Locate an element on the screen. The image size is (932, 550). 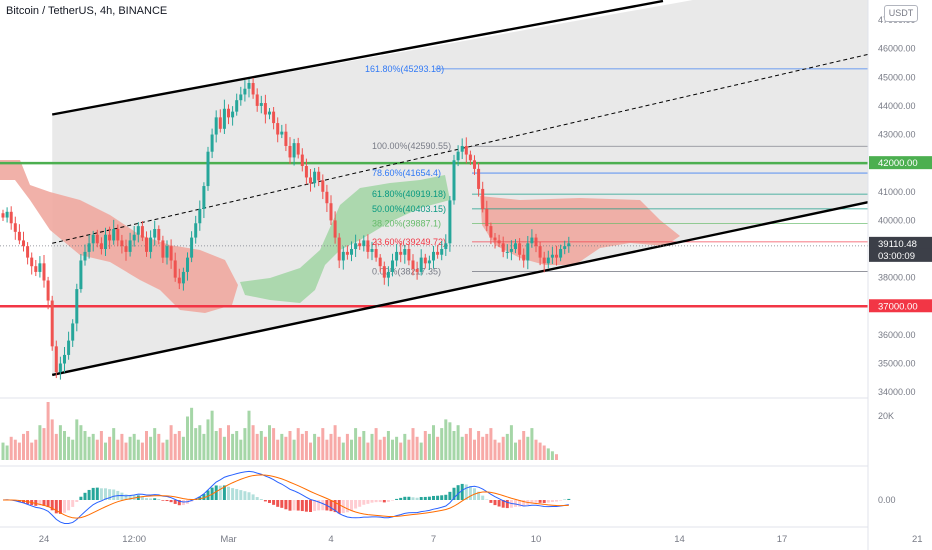
time-axis-tick-label: 24 is located at coordinates (44, 539).